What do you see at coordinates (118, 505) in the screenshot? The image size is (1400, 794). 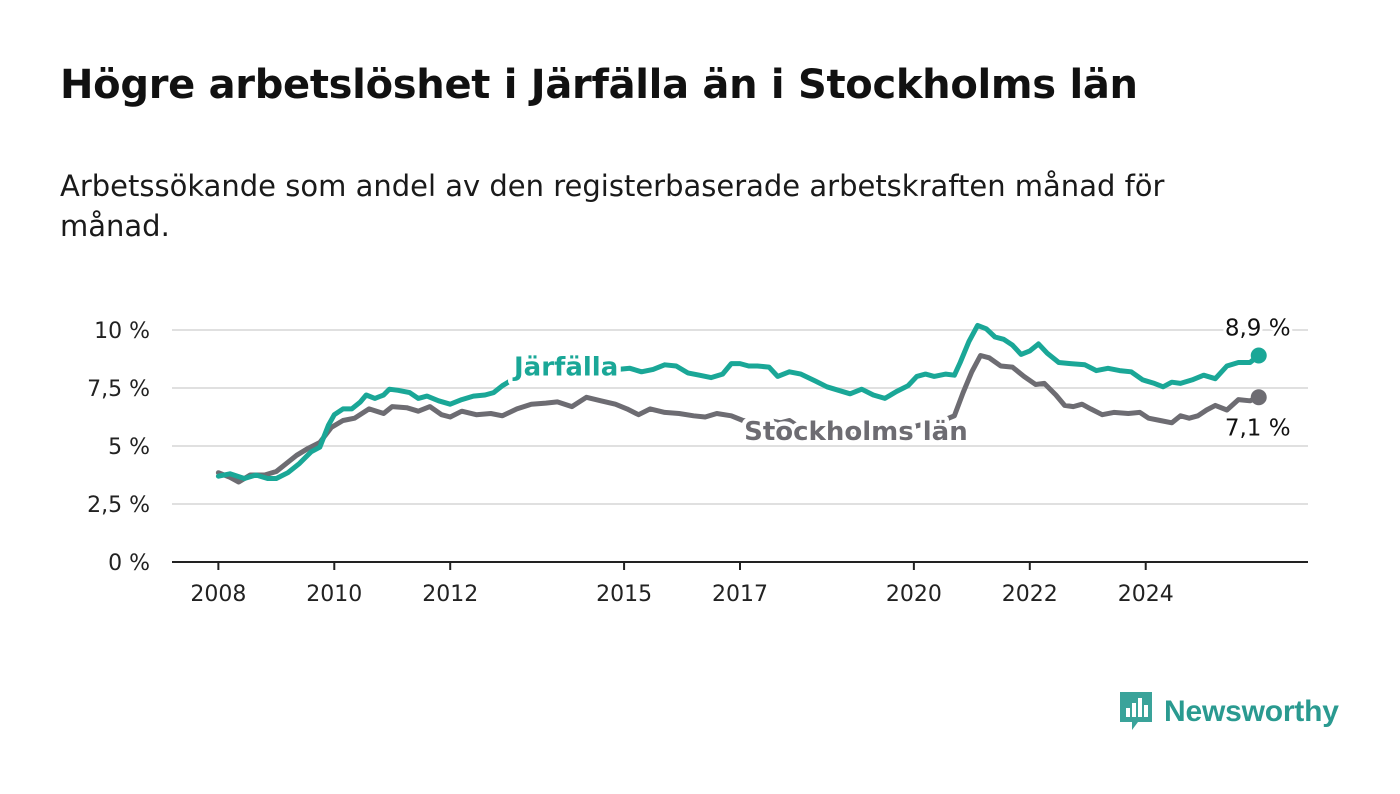 I see `y-tick-label: 2,5 %` at bounding box center [118, 505].